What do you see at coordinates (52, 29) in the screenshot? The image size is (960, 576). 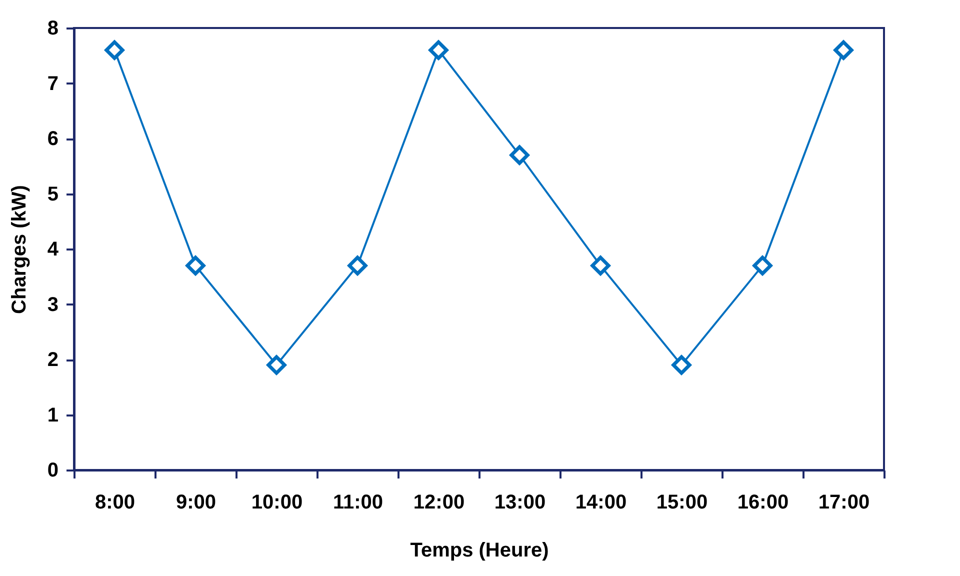 I see `y-tick-label: 8` at bounding box center [52, 29].